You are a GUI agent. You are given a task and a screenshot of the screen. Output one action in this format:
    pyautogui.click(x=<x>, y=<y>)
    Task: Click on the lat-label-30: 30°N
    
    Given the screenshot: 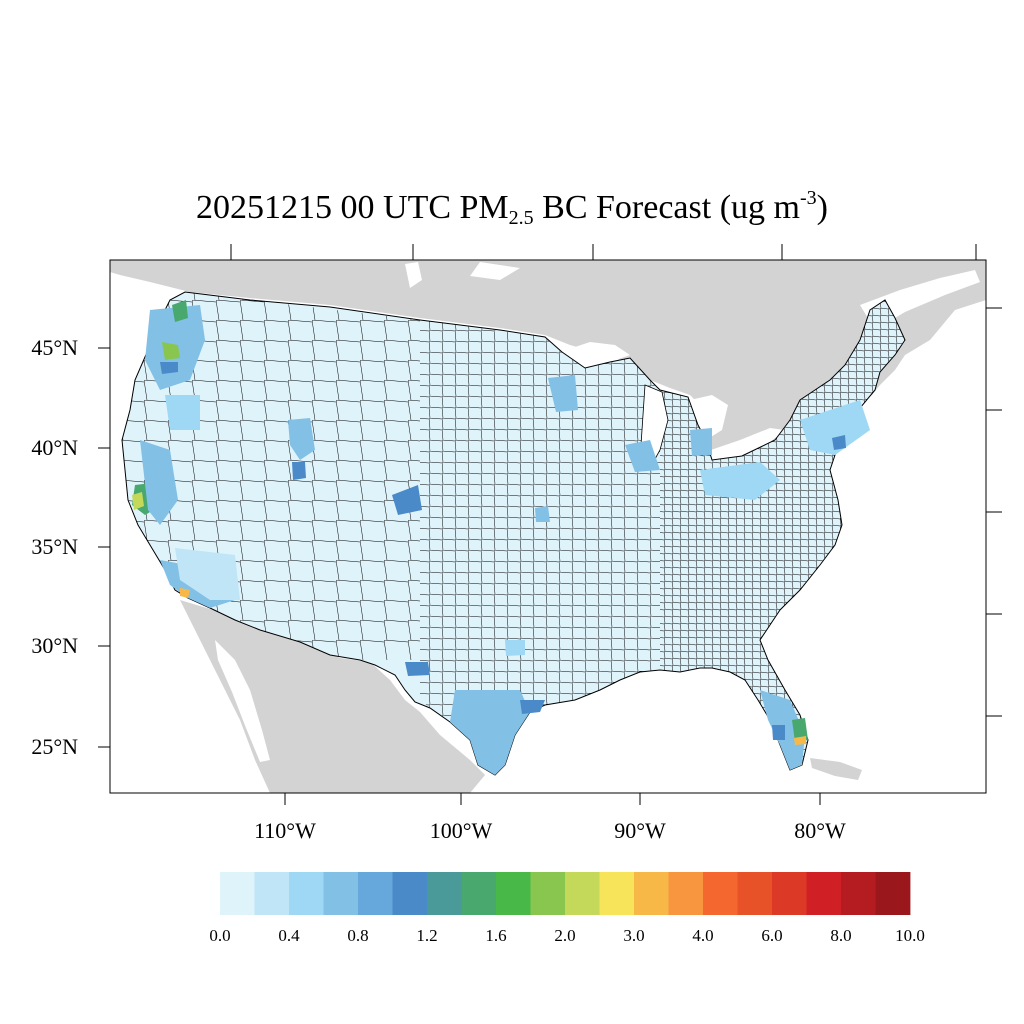 What is the action you would take?
    pyautogui.click(x=54, y=645)
    